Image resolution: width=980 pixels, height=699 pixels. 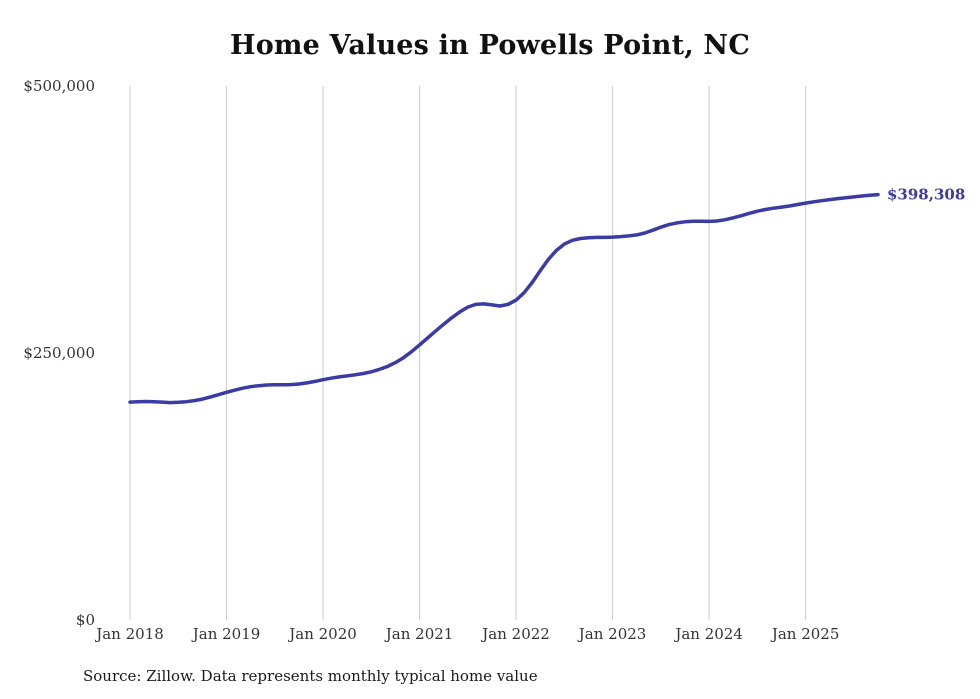 What do you see at coordinates (708, 634) in the screenshot?
I see `x-tick-label: Jan 2024` at bounding box center [708, 634].